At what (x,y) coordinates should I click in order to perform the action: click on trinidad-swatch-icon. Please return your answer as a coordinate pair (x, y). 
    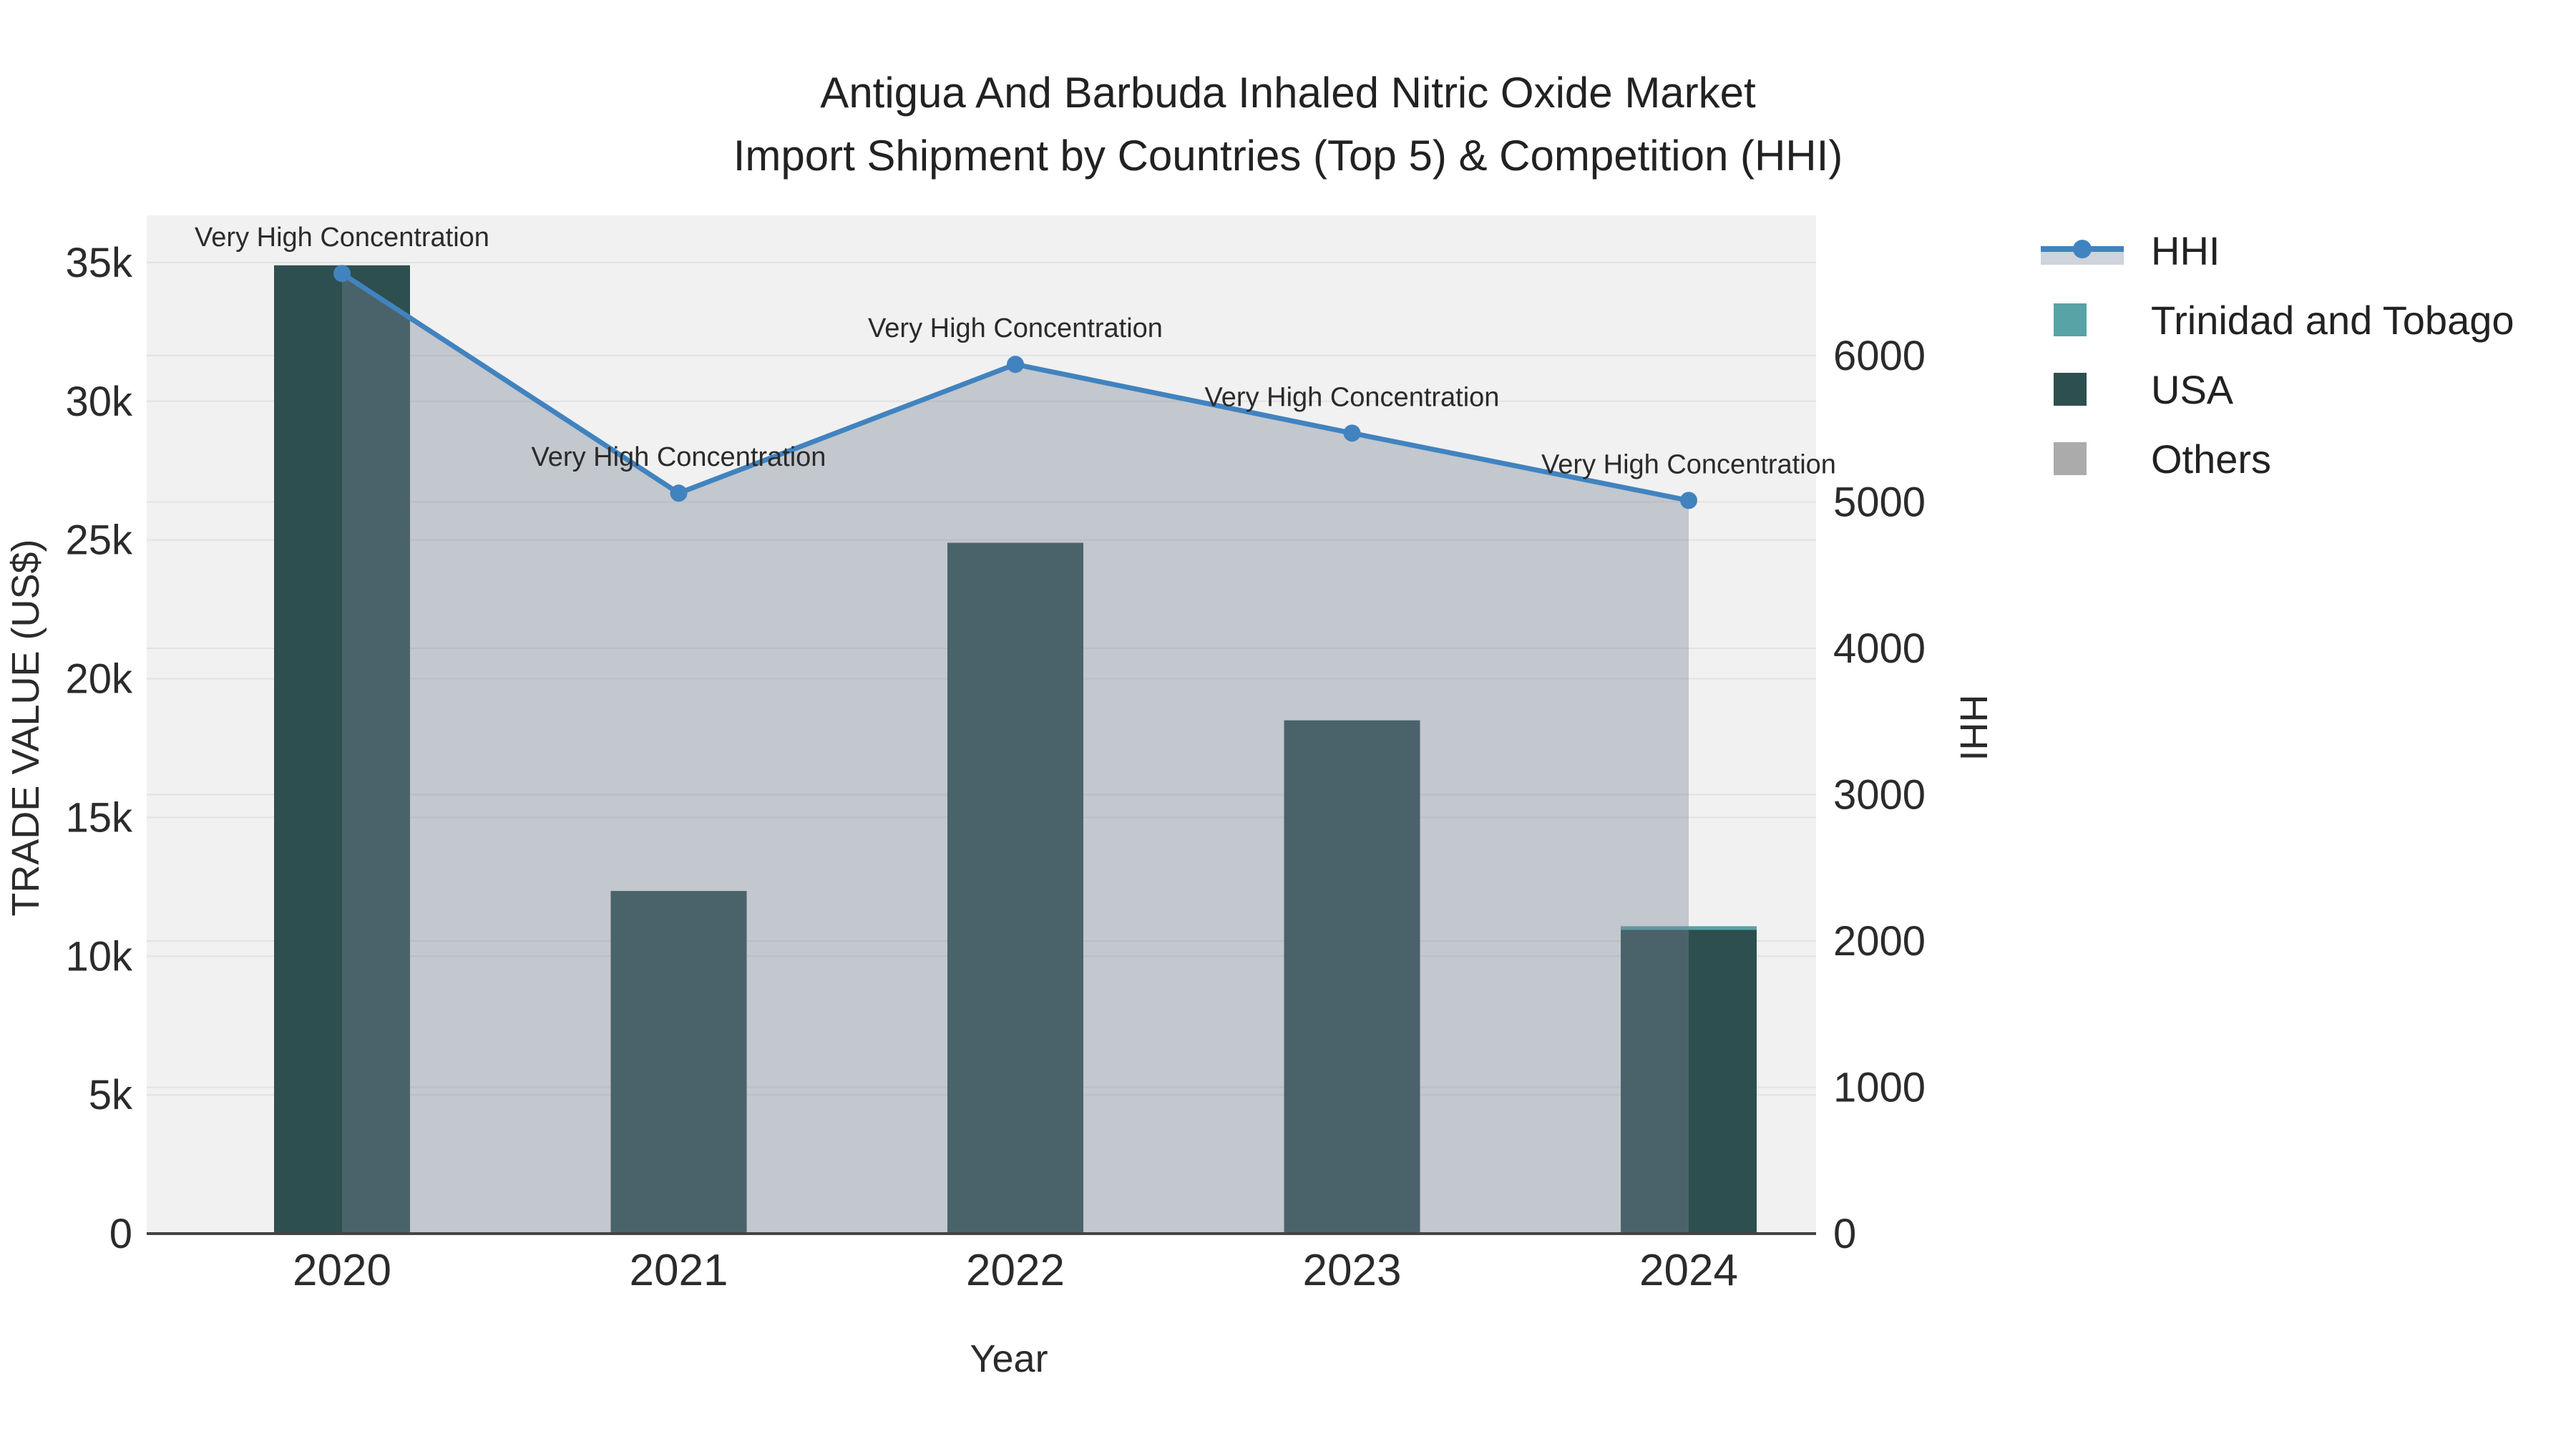
    Looking at the image, I should click on (2082, 319).